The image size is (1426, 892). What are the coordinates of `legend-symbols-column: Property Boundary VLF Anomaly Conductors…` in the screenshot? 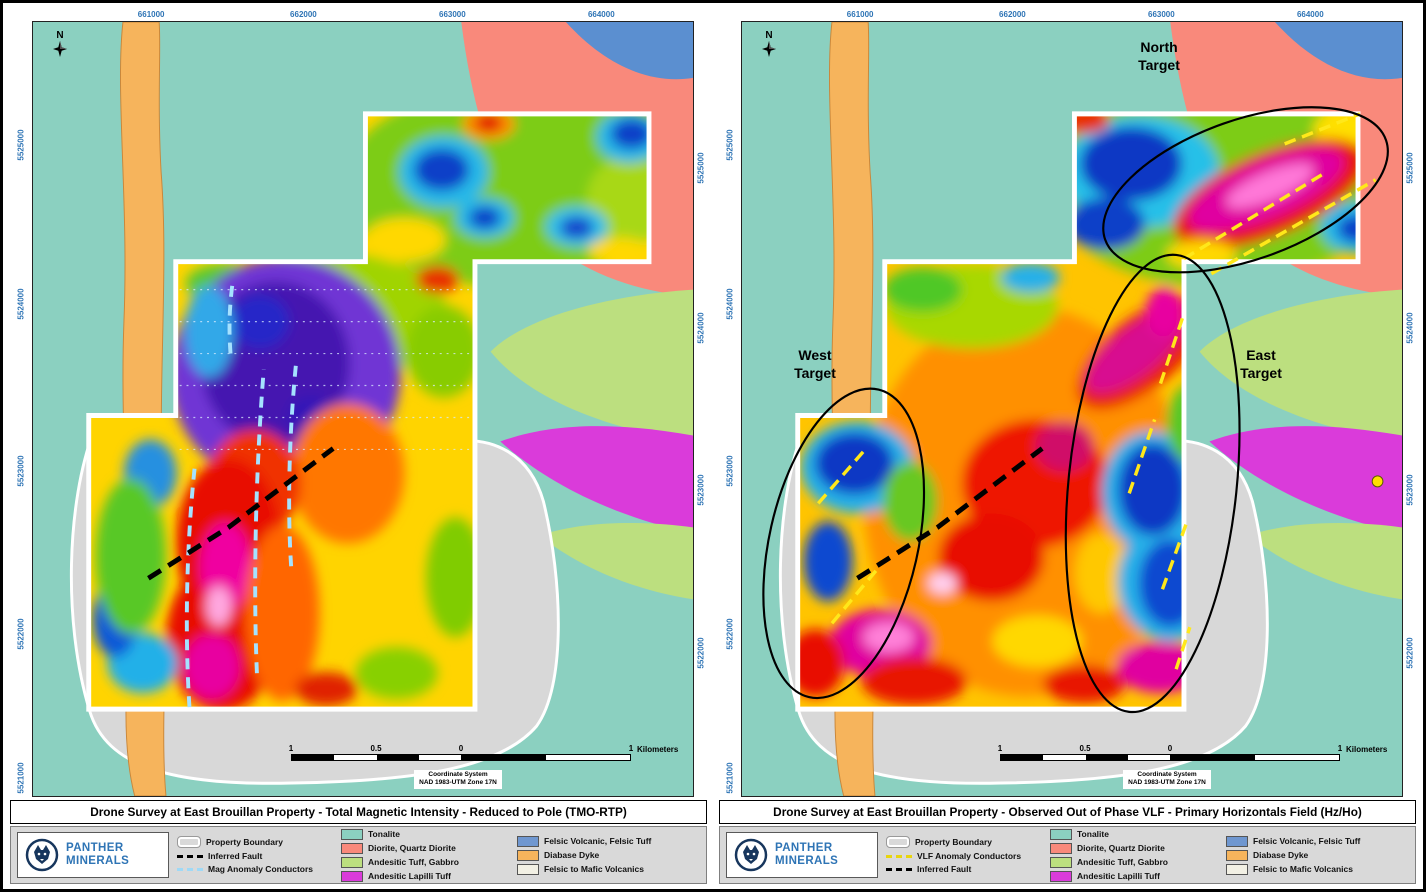 It's located at (964, 855).